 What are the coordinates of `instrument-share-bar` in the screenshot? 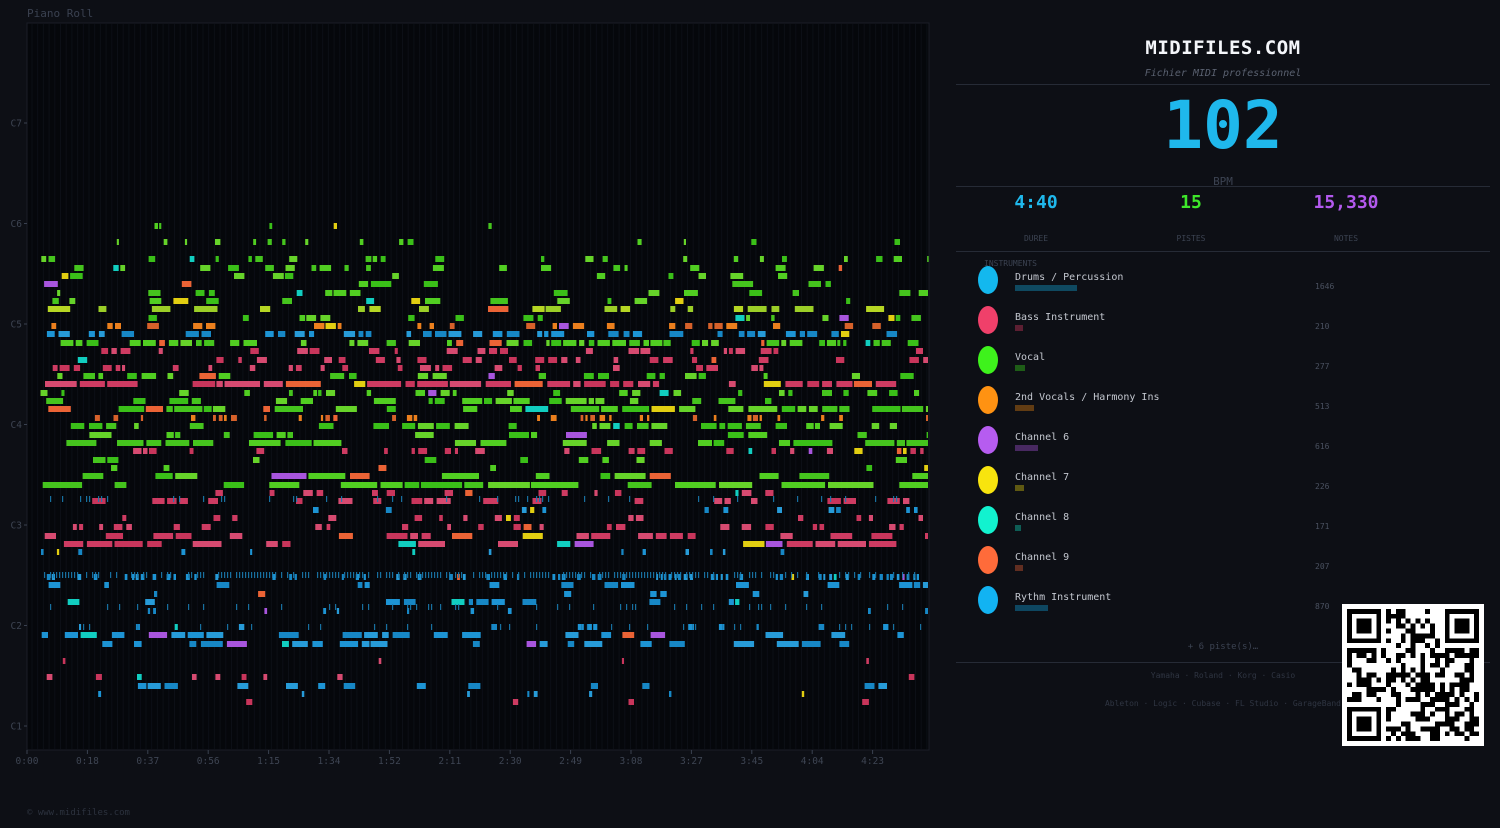 It's located at (1019, 488).